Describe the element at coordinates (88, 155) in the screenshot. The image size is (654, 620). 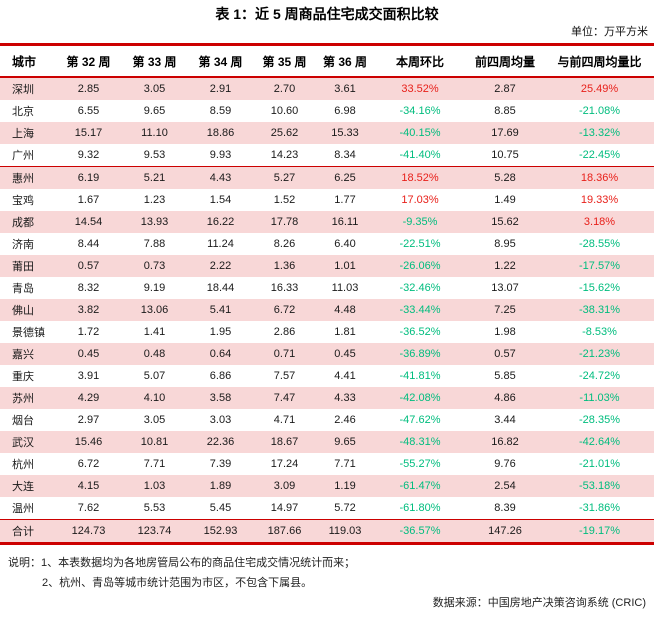
I see `value-cell: 9.32` at that location.